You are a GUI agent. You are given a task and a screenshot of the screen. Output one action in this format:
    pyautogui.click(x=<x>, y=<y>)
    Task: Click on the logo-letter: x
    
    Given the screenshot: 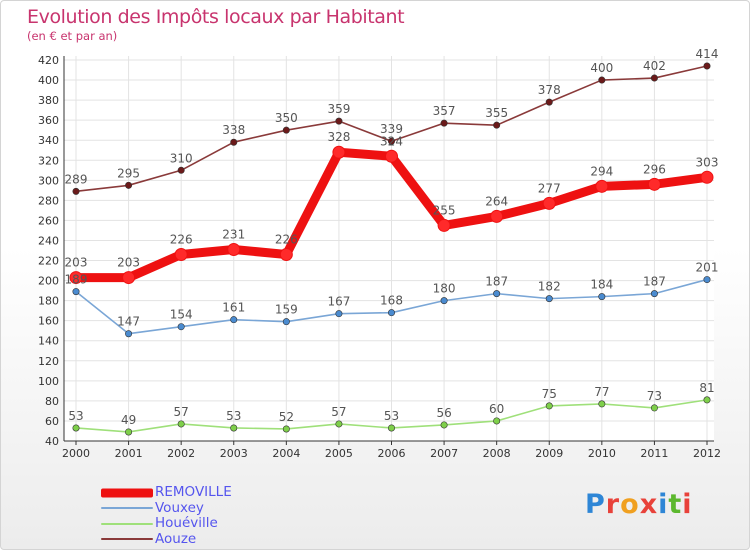 What is the action you would take?
    pyautogui.click(x=649, y=504)
    